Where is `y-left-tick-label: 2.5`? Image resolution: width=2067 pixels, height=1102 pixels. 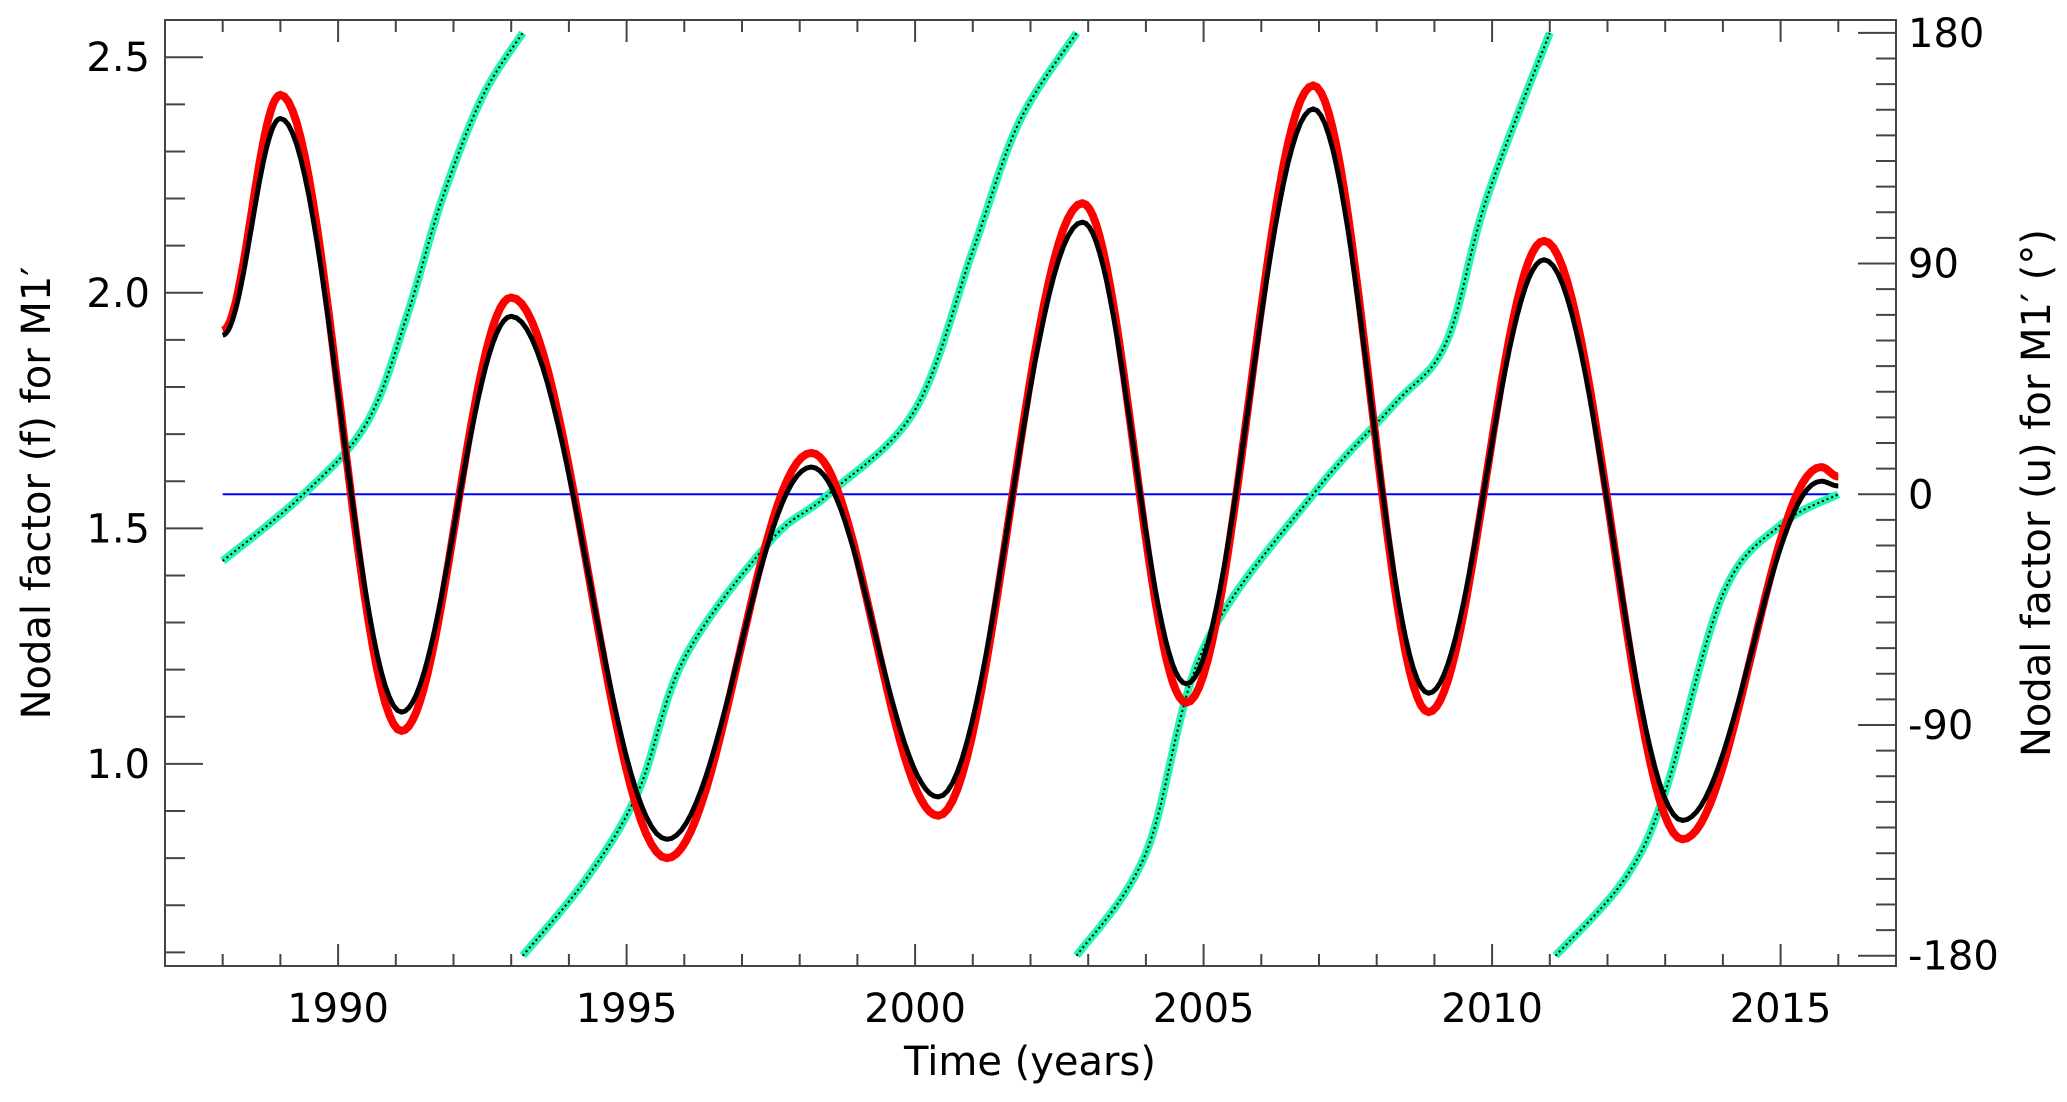 y-left-tick-label: 2.5 is located at coordinates (118, 58).